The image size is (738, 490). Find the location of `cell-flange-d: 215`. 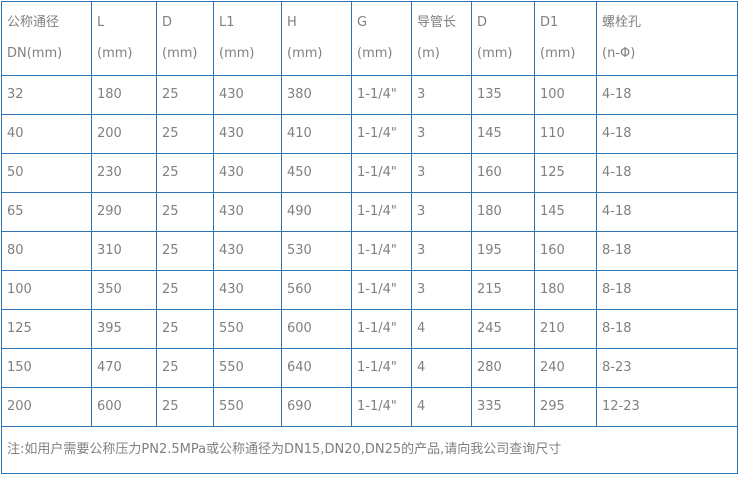

cell-flange-d: 215 is located at coordinates (503, 290).